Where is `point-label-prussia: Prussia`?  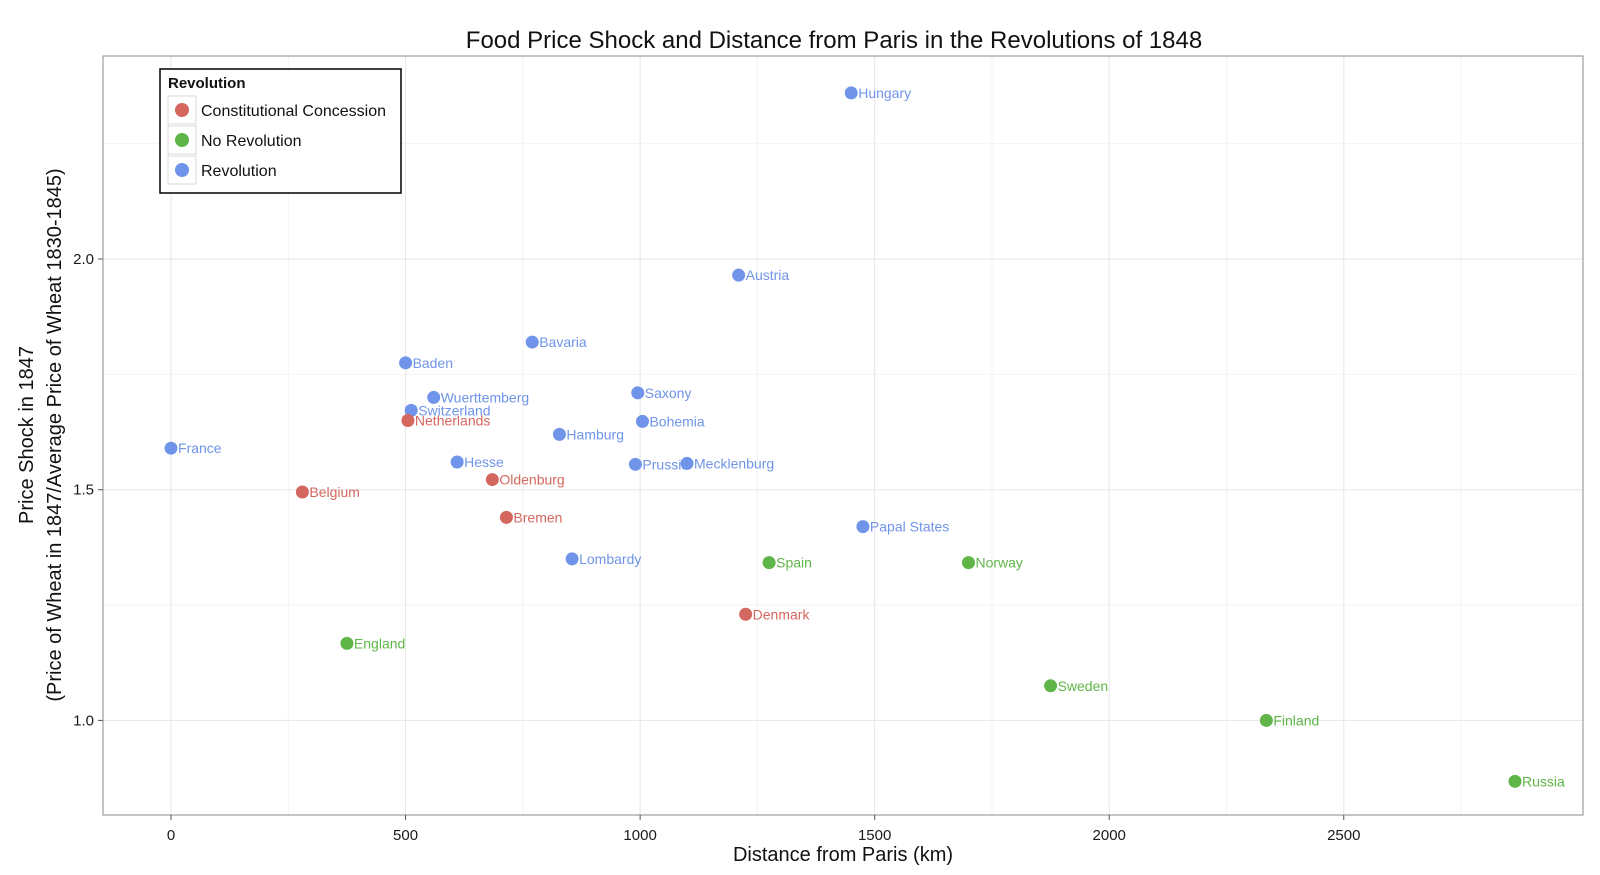
point-label-prussia: Prussia is located at coordinates (665, 464).